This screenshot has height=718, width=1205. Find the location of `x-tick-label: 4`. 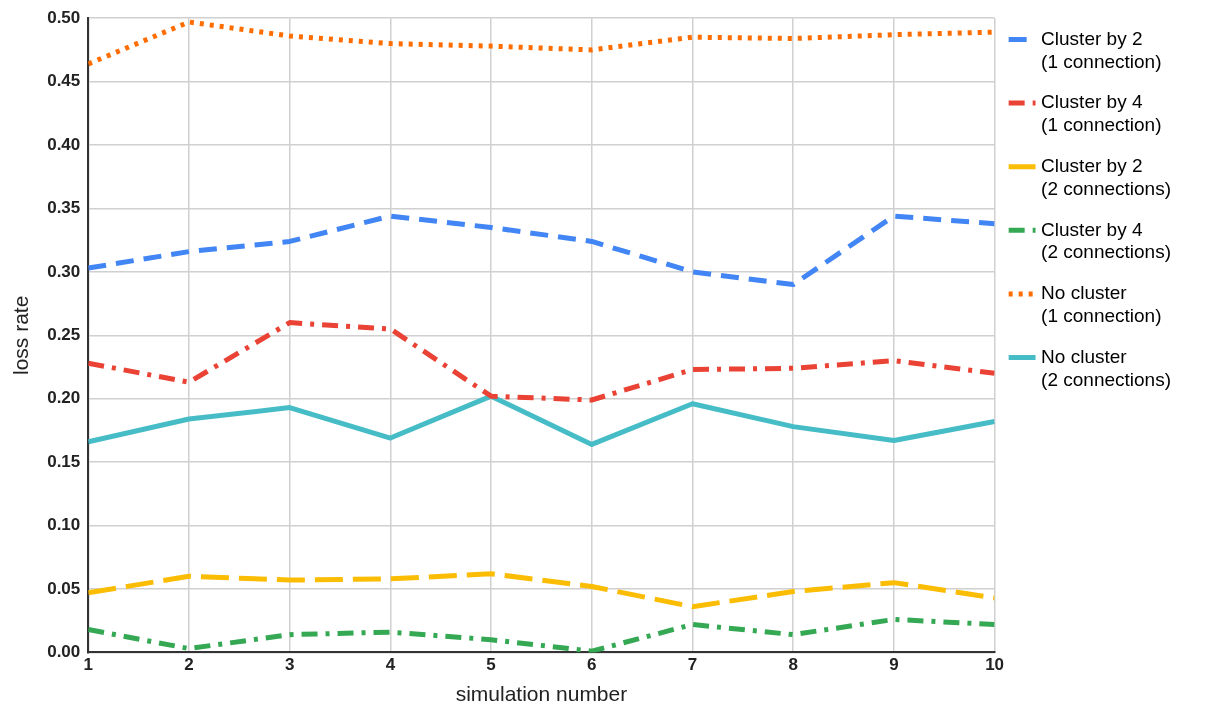

x-tick-label: 4 is located at coordinates (390, 665).